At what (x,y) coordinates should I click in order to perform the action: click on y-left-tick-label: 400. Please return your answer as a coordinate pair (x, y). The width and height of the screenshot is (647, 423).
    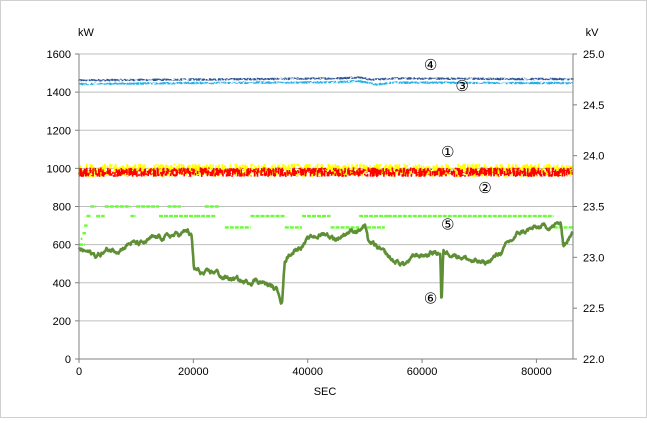
    Looking at the image, I should click on (62, 284).